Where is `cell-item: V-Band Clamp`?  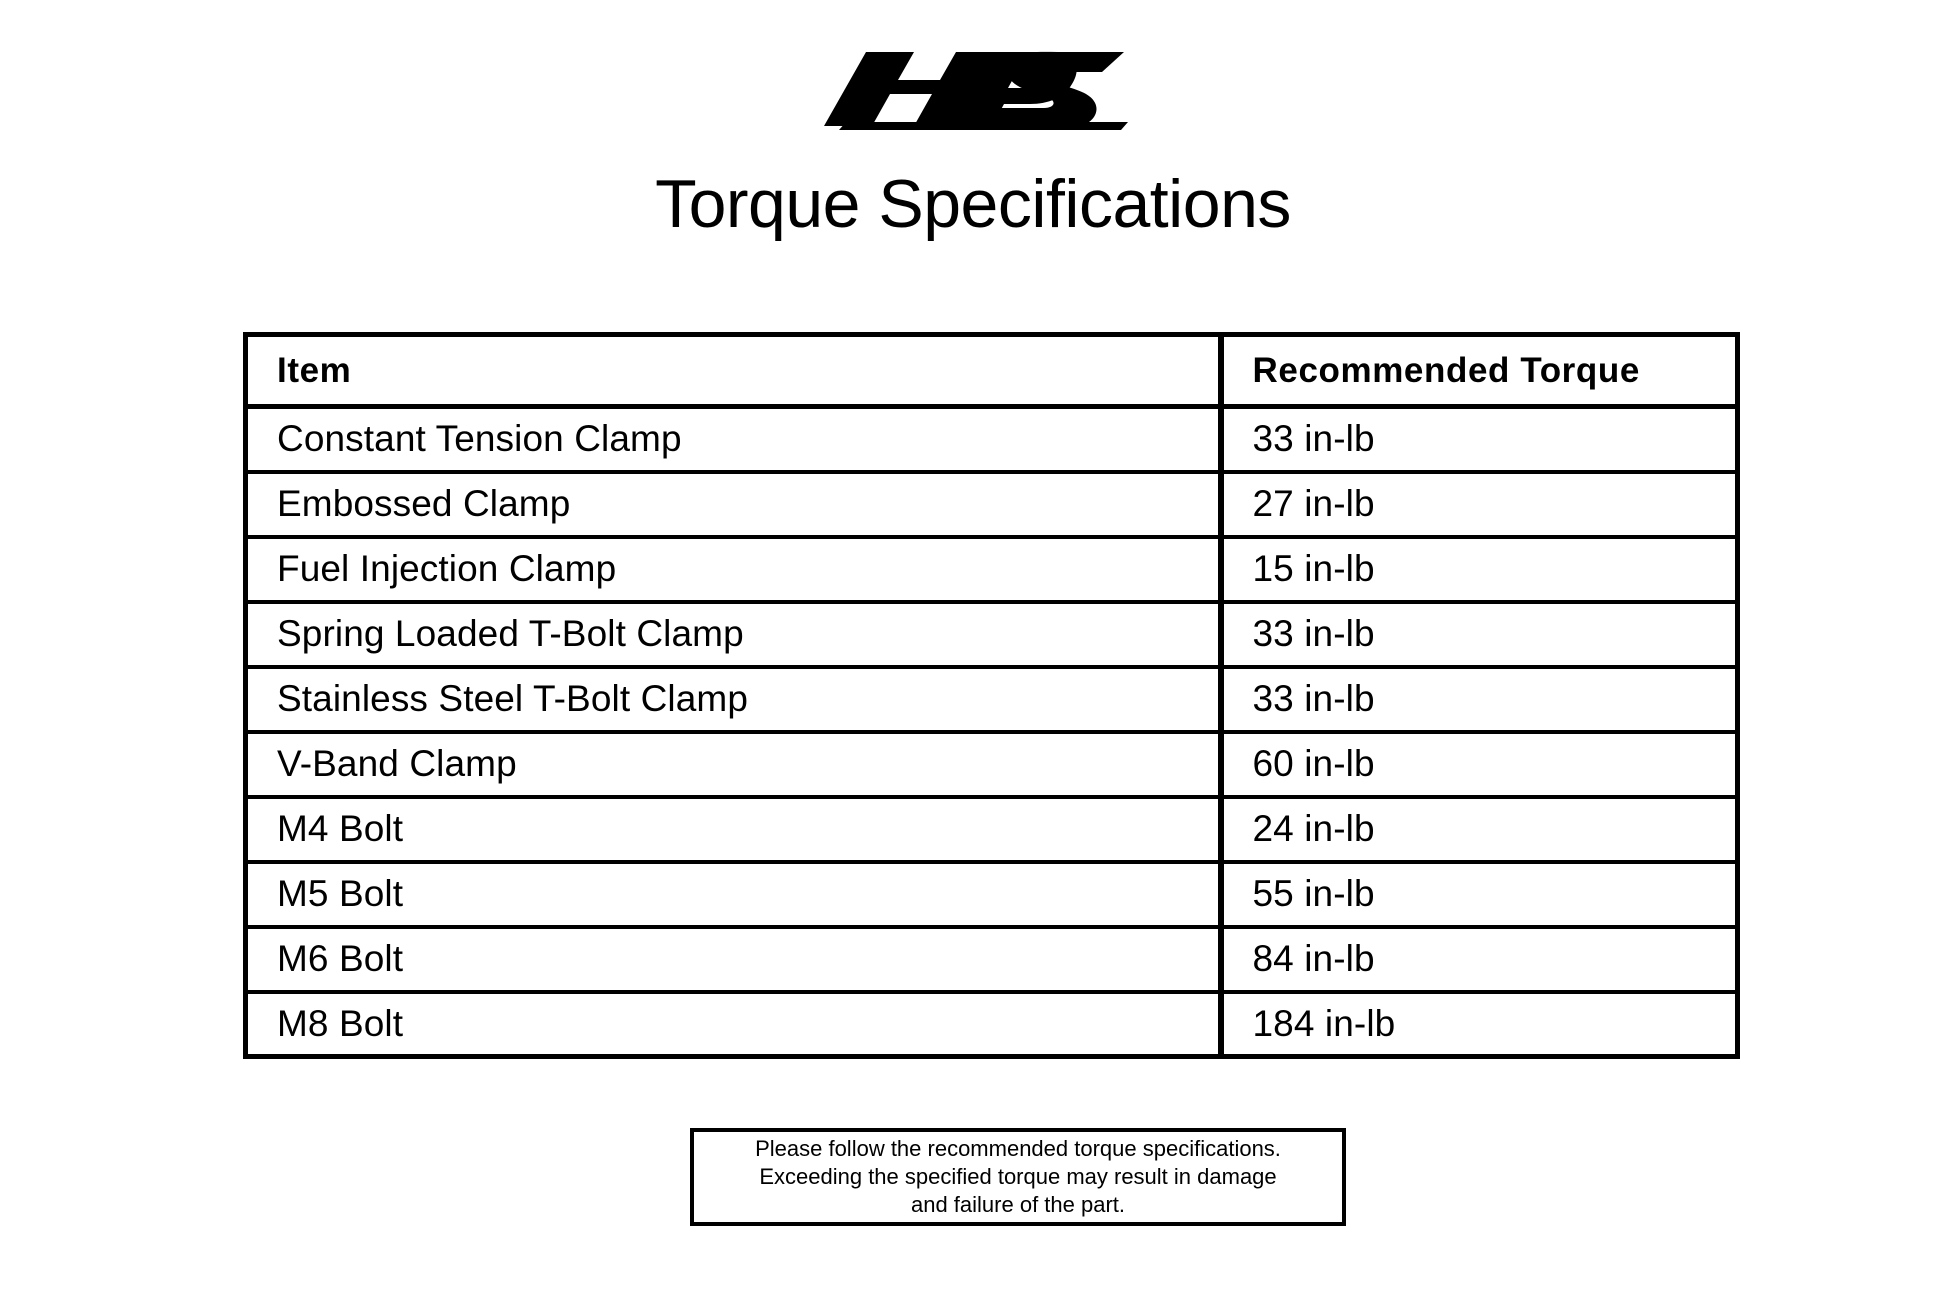
cell-item: V-Band Clamp is located at coordinates (733, 763).